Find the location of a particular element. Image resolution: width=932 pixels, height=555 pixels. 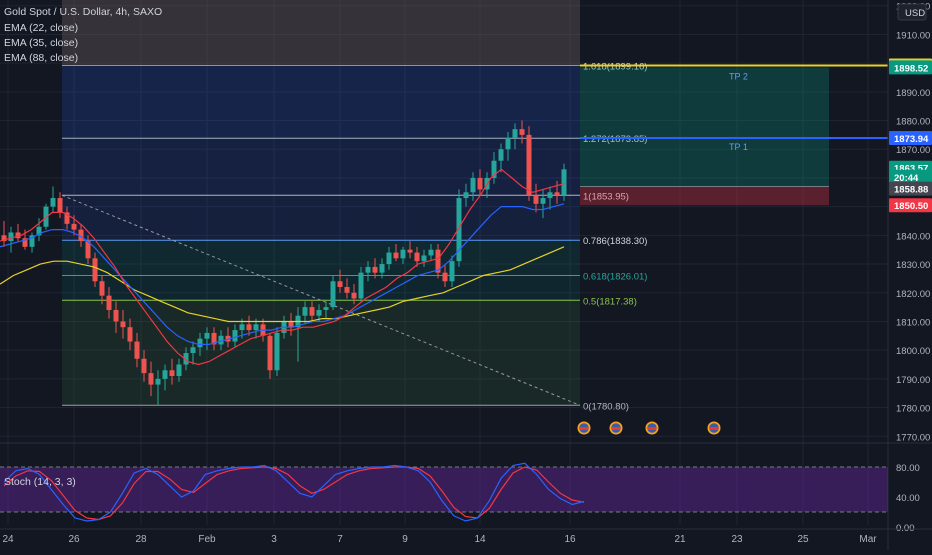

price-tick-label: 1820.00 is located at coordinates (913, 294).